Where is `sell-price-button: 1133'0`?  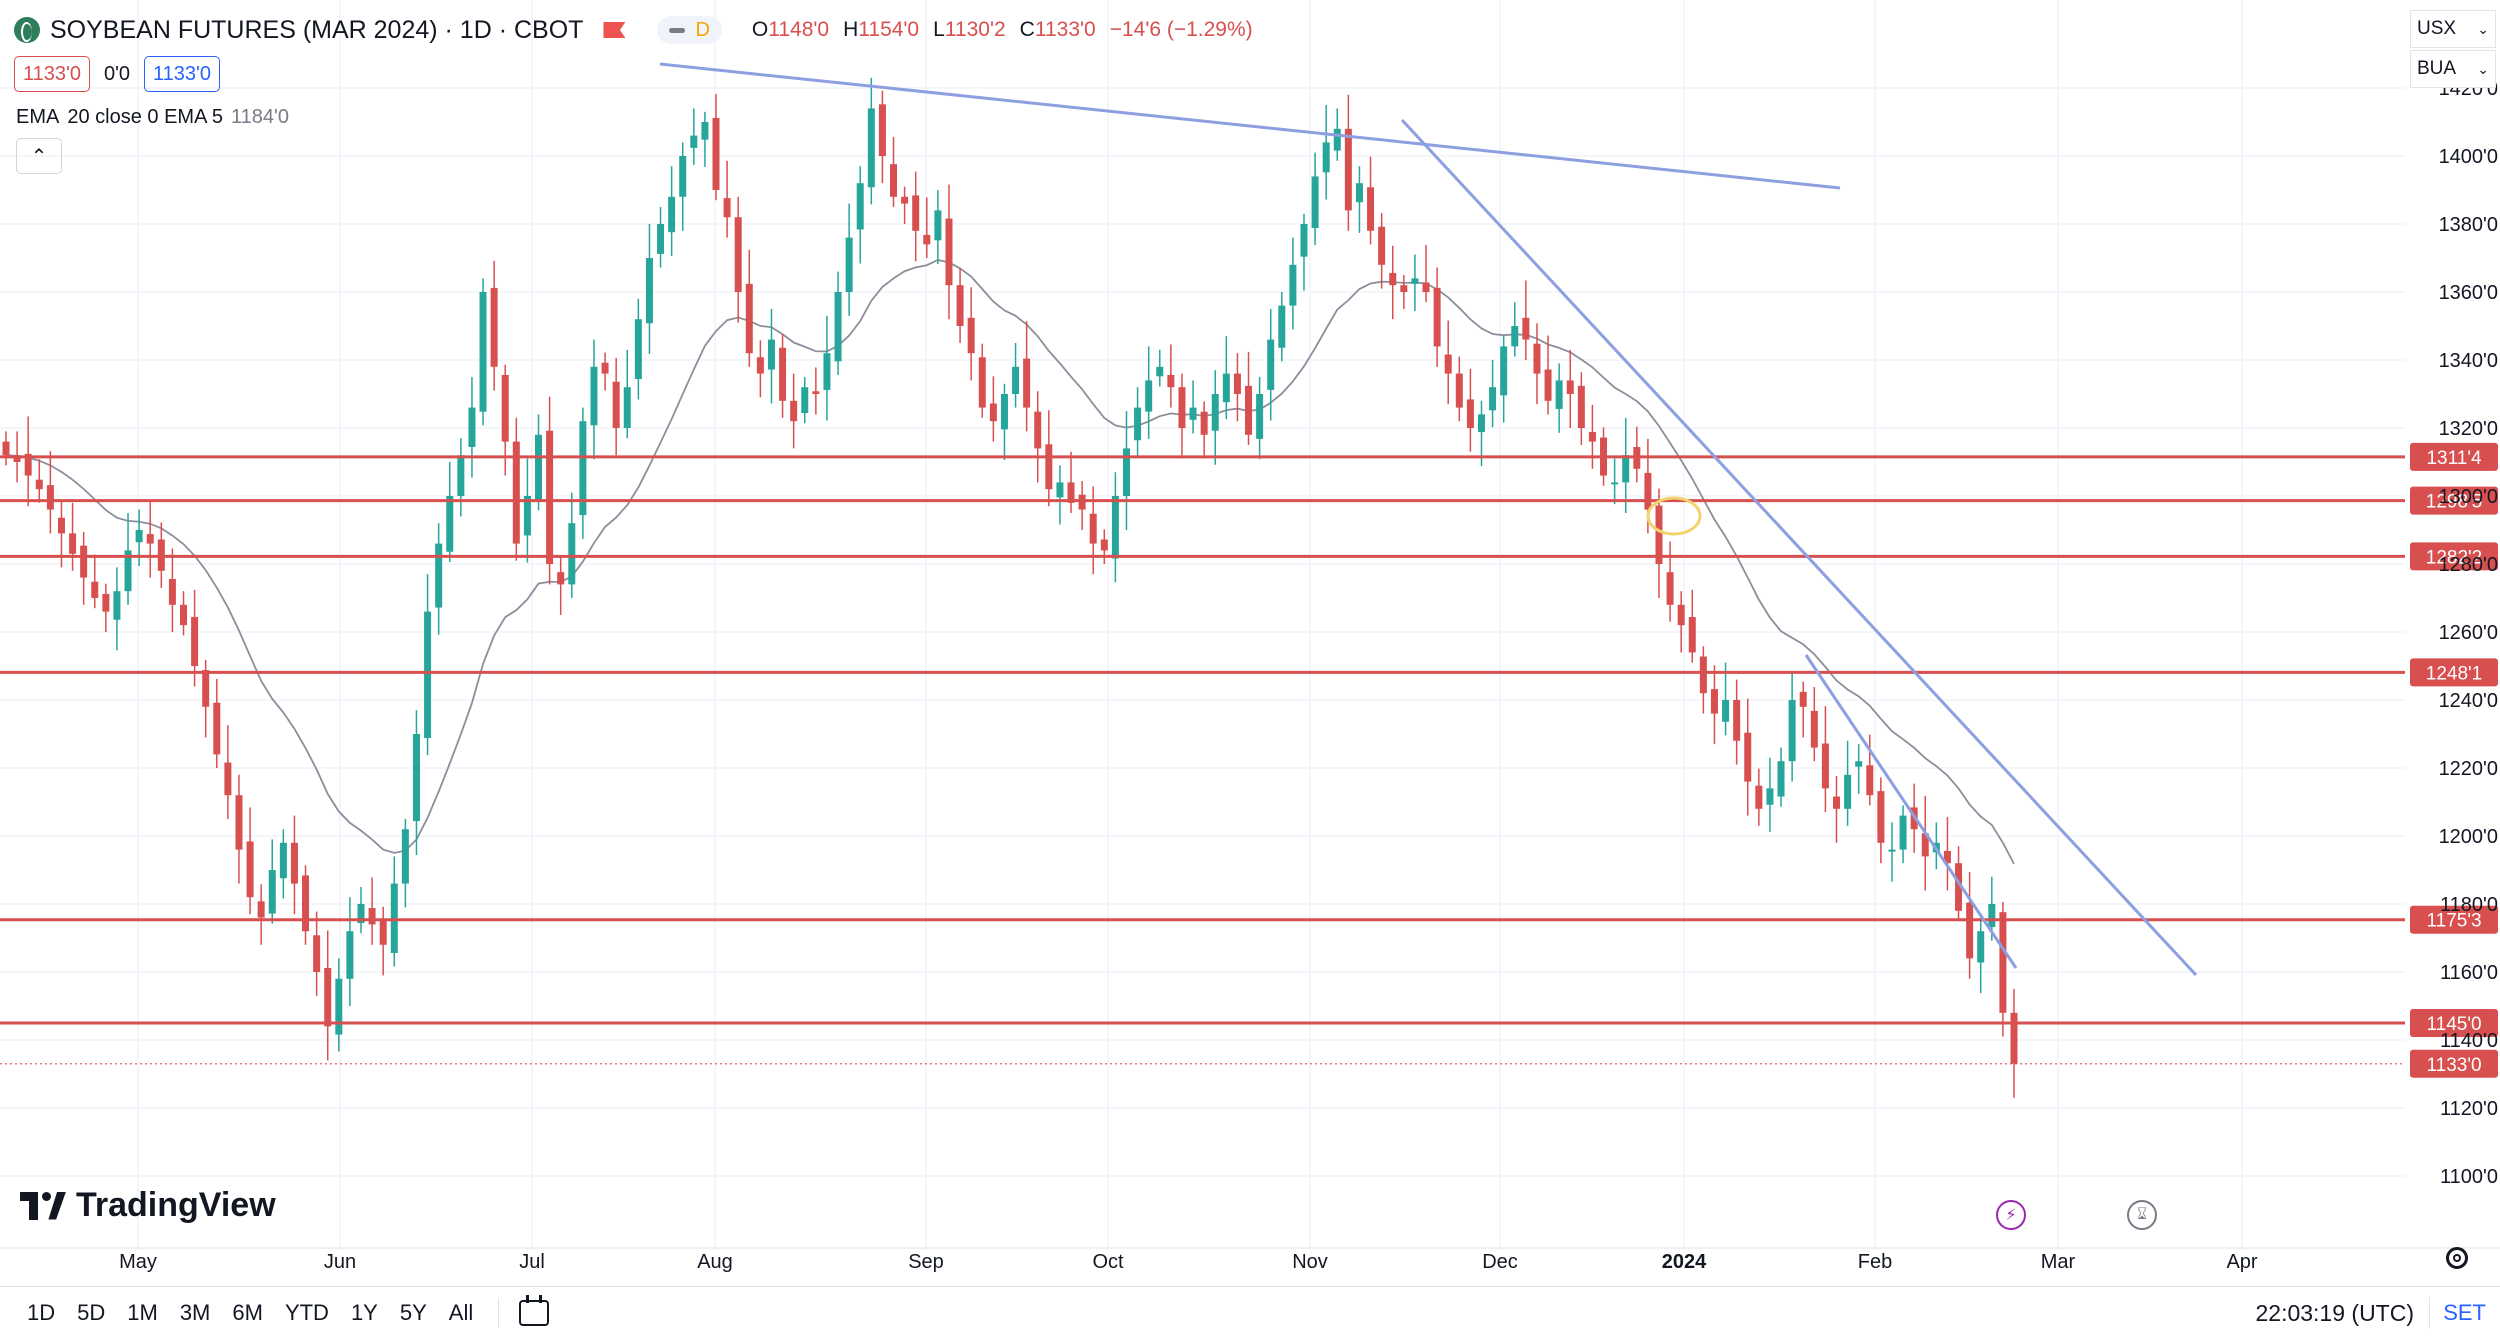
sell-price-button: 1133'0 is located at coordinates (52, 74).